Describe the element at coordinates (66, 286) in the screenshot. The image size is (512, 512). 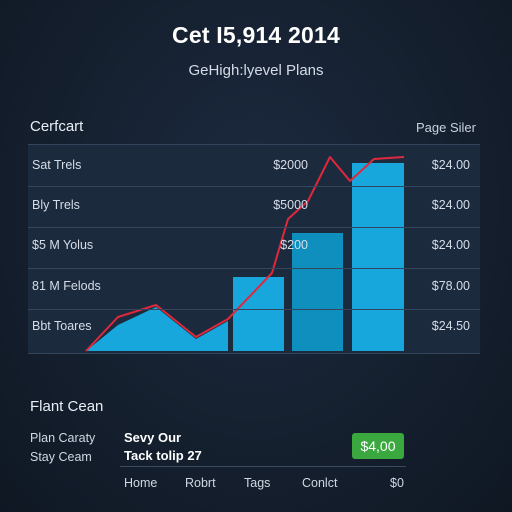
I see `row-label: 81 M Felods` at that location.